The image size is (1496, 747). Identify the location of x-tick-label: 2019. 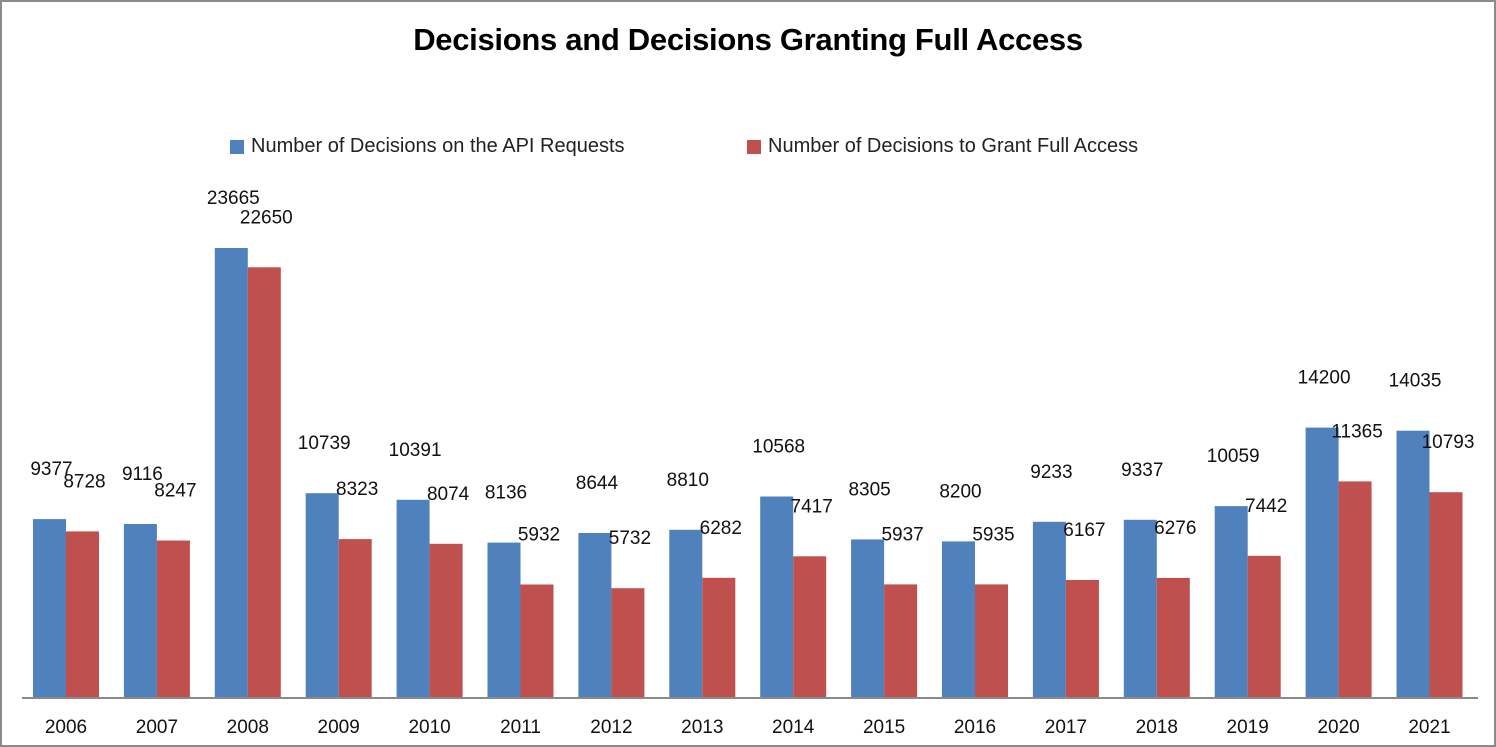
(1248, 727).